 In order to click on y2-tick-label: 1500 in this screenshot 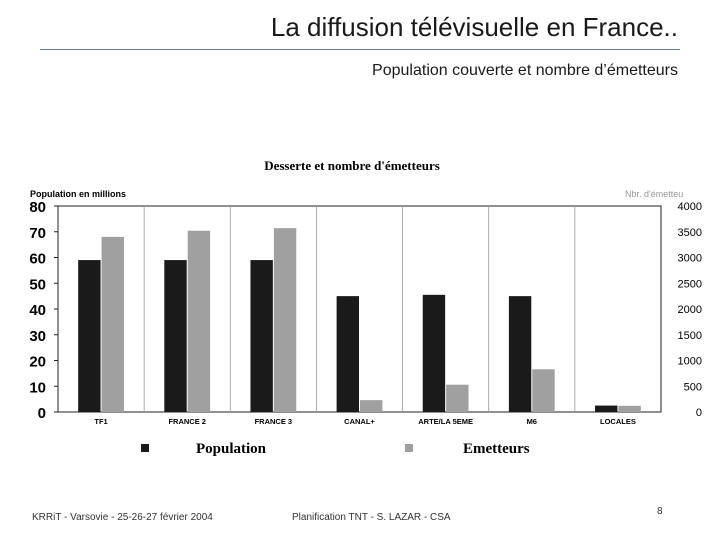, I will do `click(690, 336)`.